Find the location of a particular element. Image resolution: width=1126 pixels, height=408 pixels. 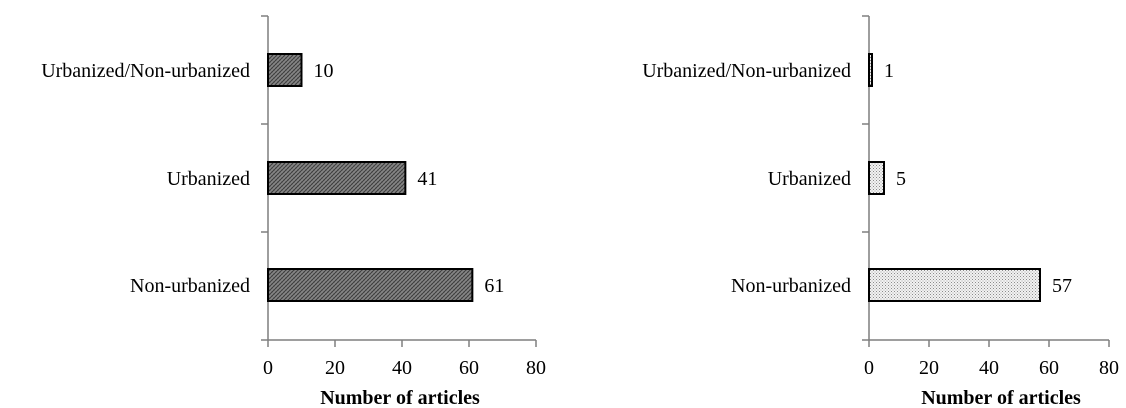

right-category-label: Urbanized/Non-urbanized is located at coordinates (746, 71).